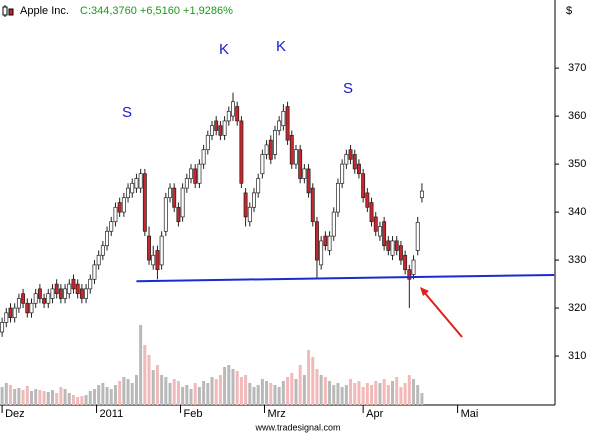 The image size is (595, 435). What do you see at coordinates (569, 11) in the screenshot?
I see `y-unit: $` at bounding box center [569, 11].